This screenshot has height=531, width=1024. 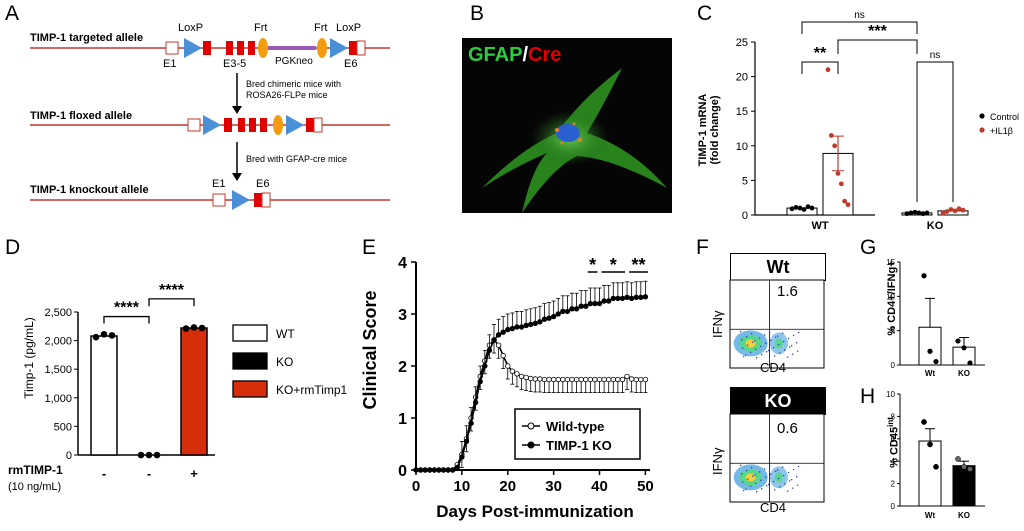 I want to click on c-sig-top-bracket, so click(x=859, y=27).